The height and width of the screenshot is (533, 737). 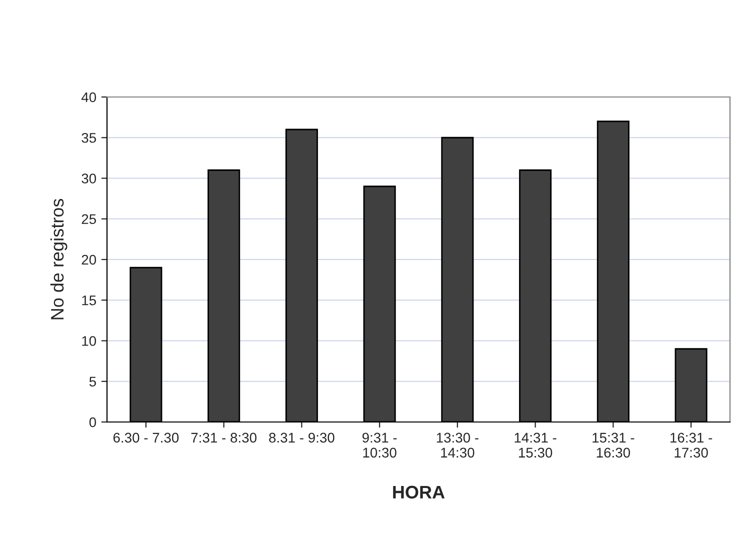 I want to click on x-tick-label: 13:30 - 14:30, so click(x=457, y=445).